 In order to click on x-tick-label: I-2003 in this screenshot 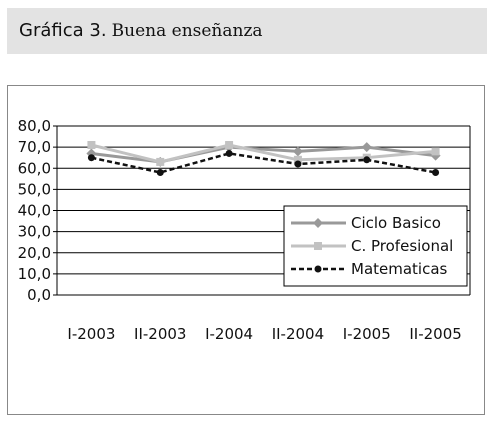, I will do `click(91, 334)`.